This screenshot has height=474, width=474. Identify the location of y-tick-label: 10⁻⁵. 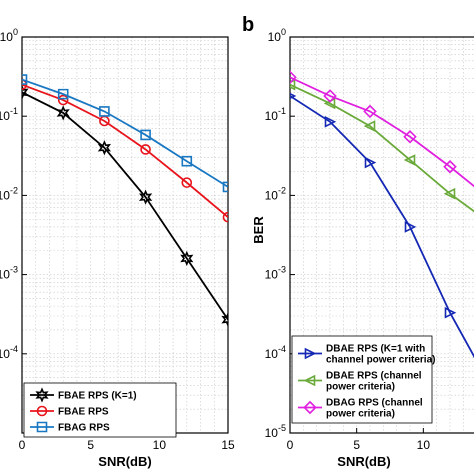
(275, 431).